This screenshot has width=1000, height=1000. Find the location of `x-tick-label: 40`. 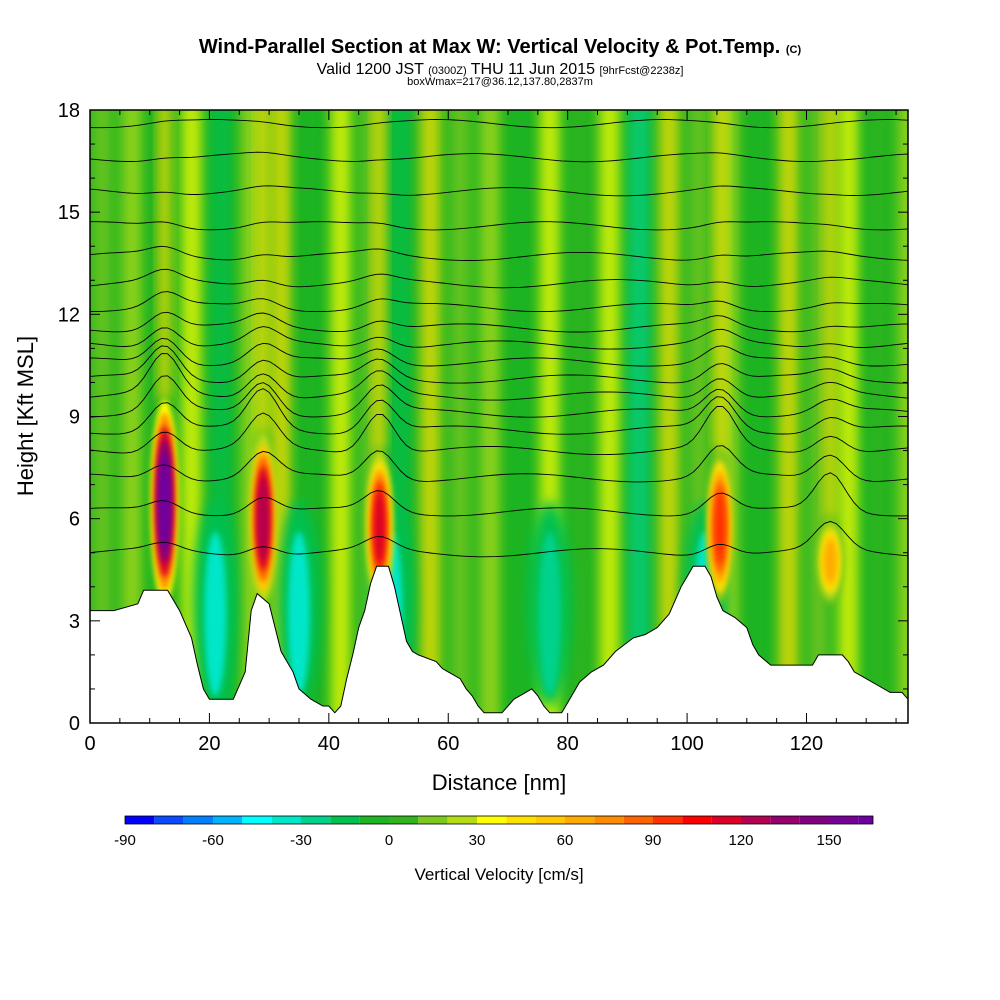

x-tick-label: 40 is located at coordinates (329, 744).